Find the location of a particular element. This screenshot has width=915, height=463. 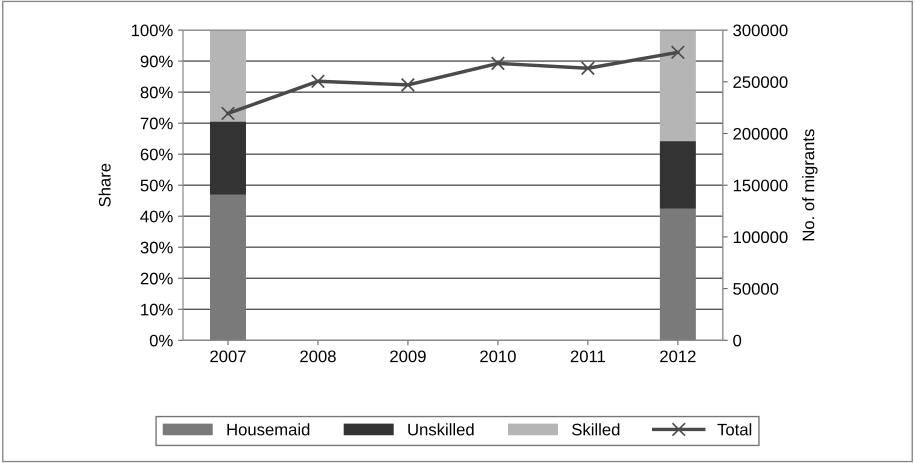

x-tick-label: 2009 is located at coordinates (408, 356).